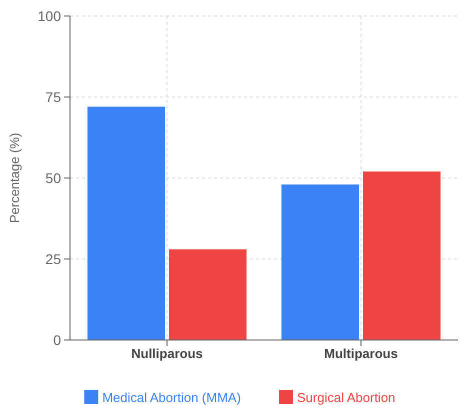  I want to click on legend-label: Medical Abortion (MMA), so click(171, 397).